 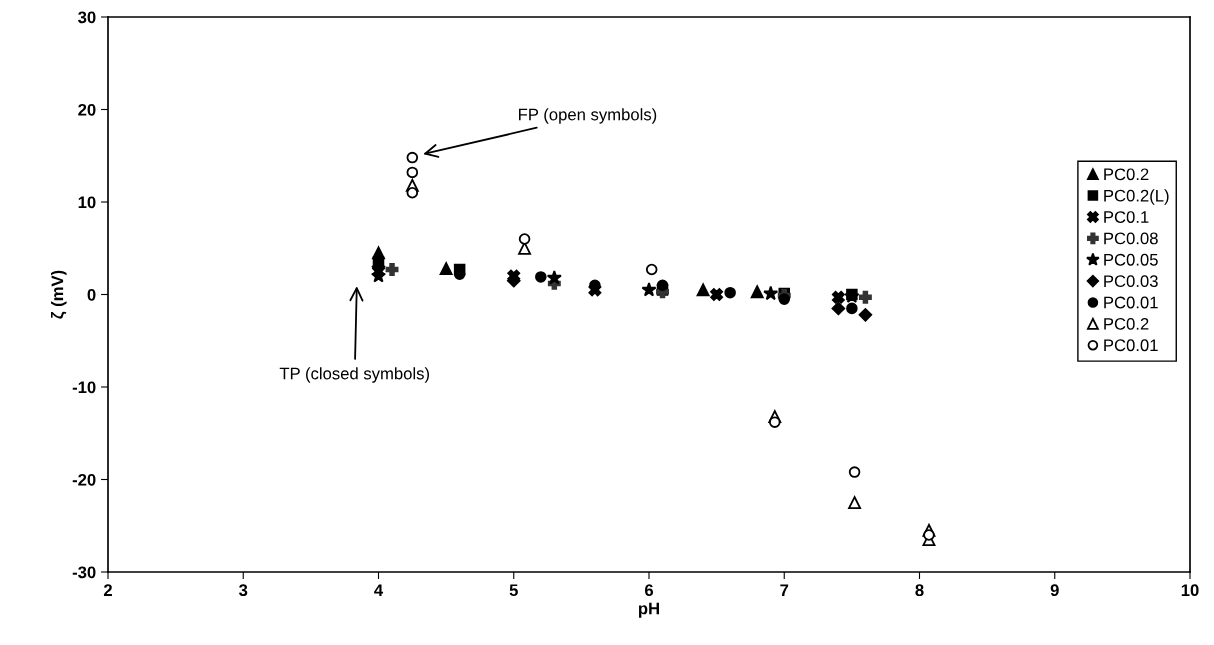 What do you see at coordinates (1126, 217) in the screenshot?
I see `legend-label: PC0.1` at bounding box center [1126, 217].